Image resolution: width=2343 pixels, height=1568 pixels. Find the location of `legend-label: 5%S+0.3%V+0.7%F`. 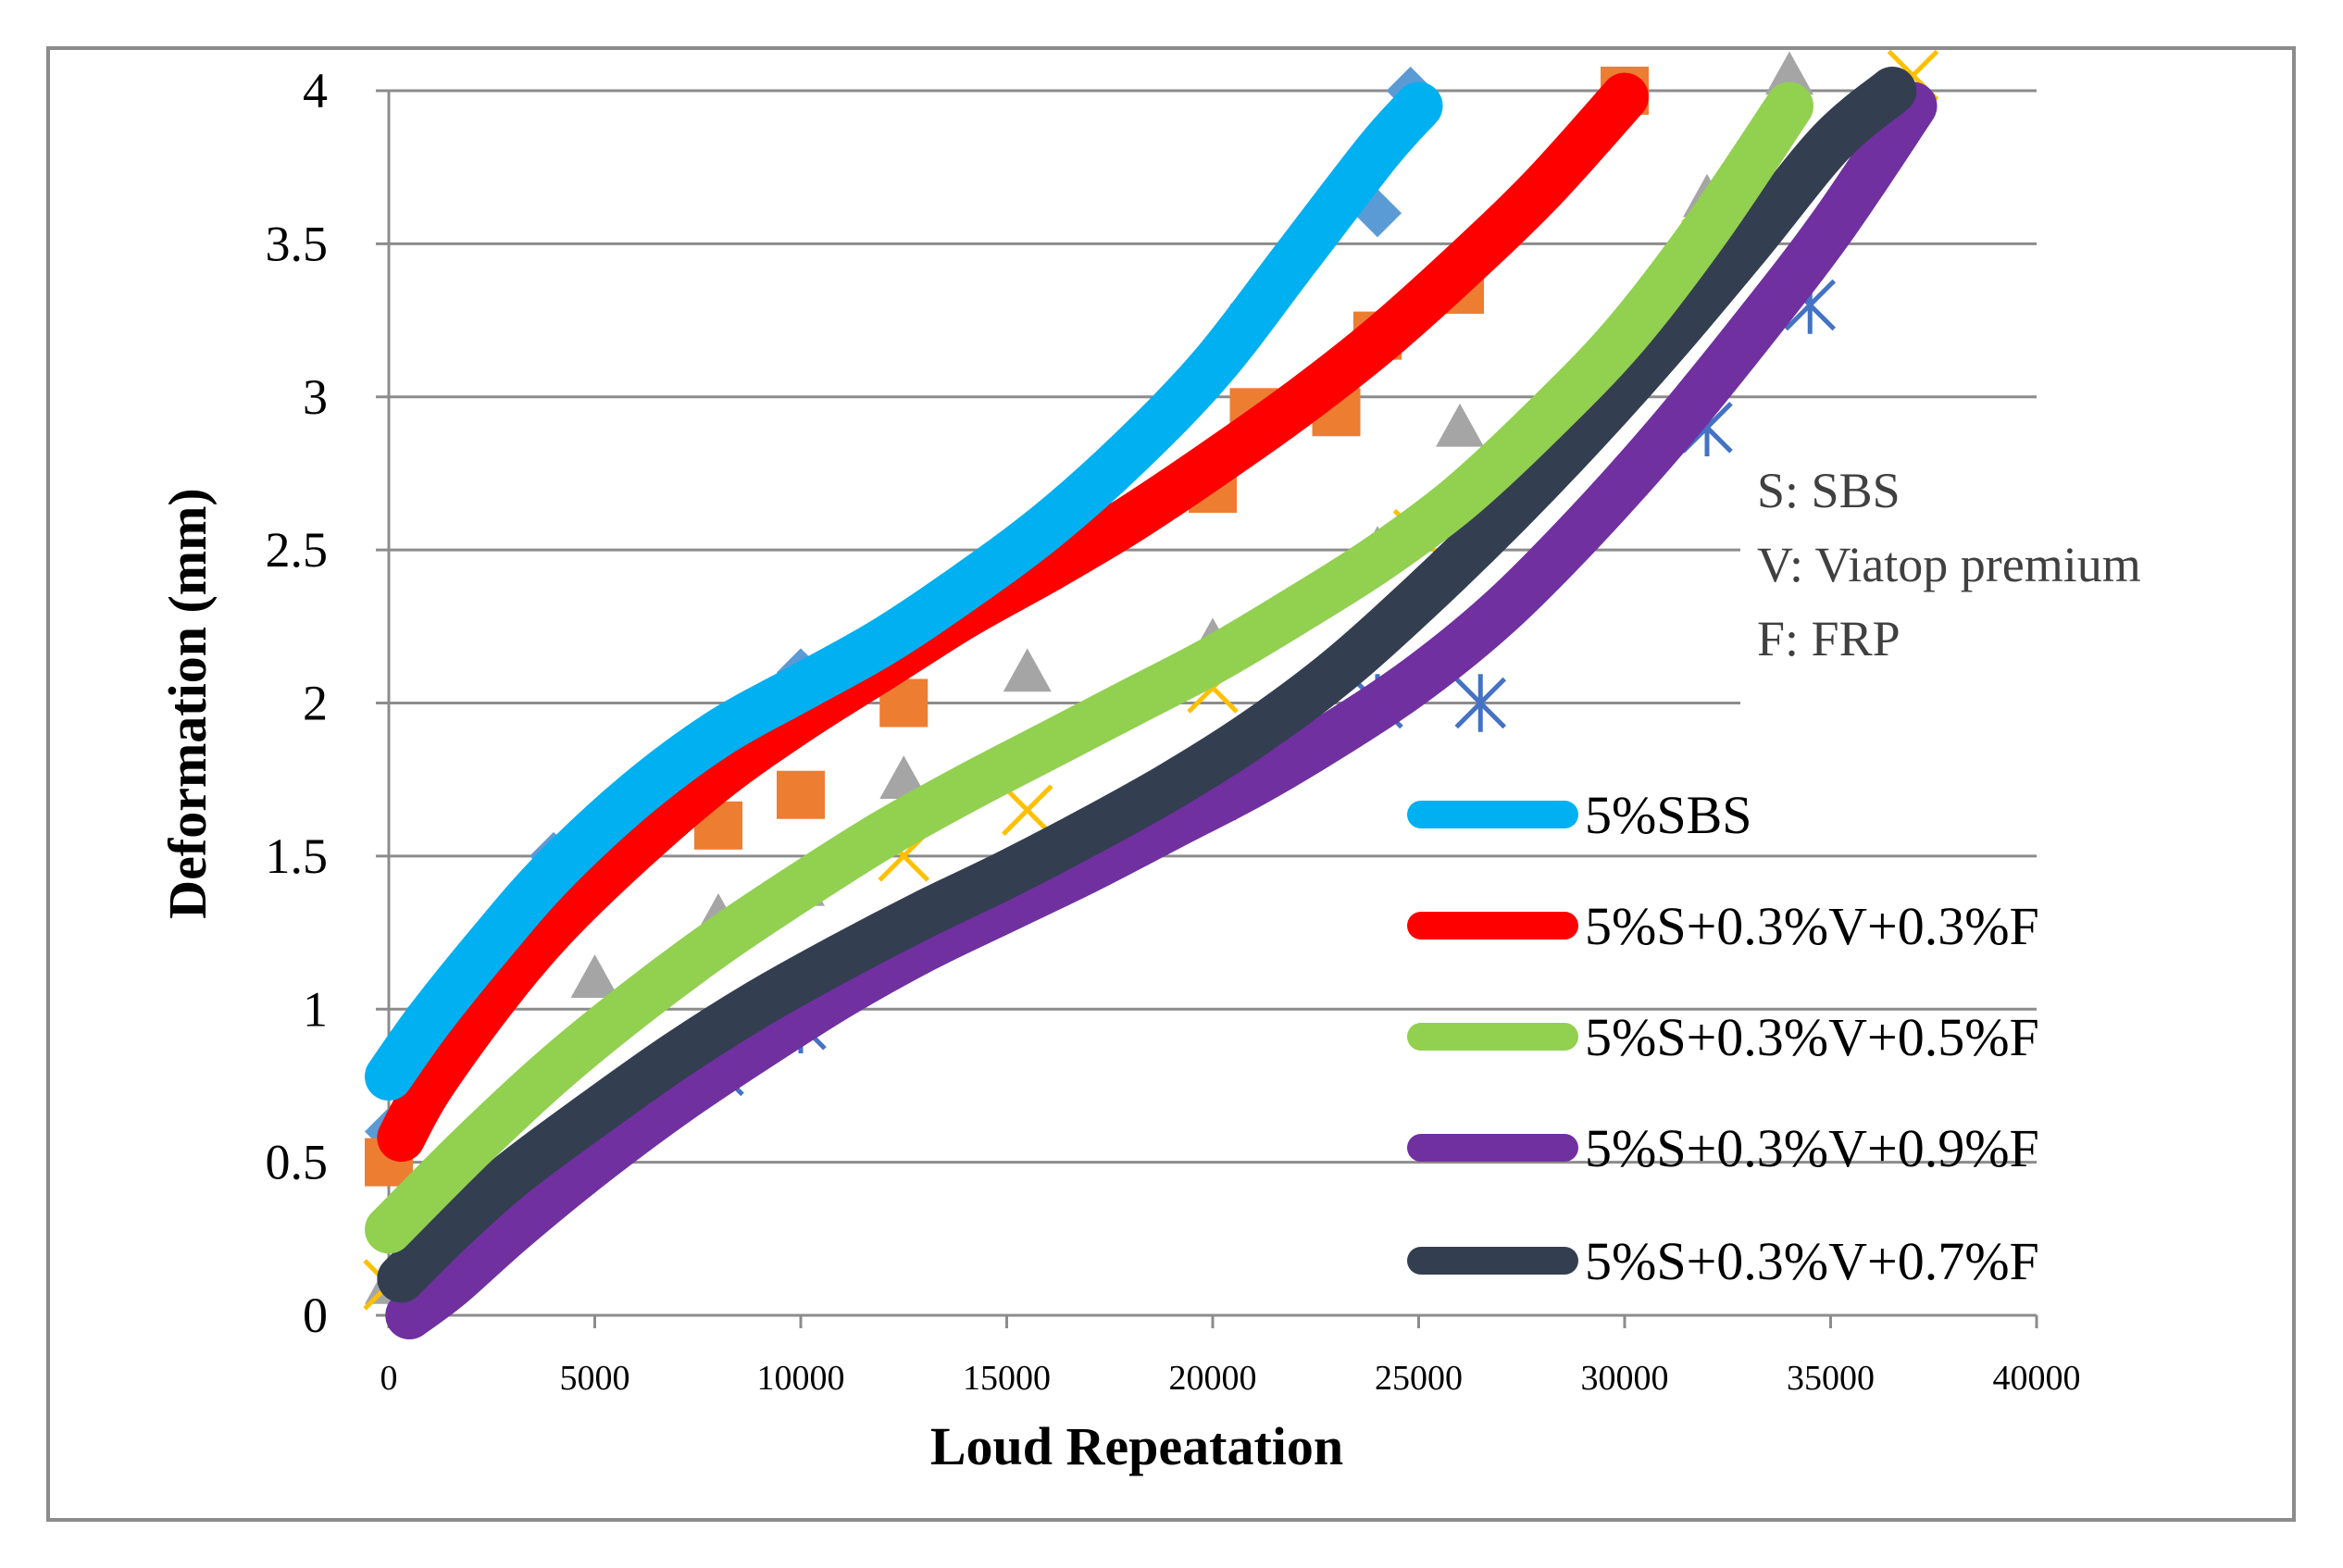

legend-label: 5%S+0.3%V+0.7%F is located at coordinates (1812, 1261).